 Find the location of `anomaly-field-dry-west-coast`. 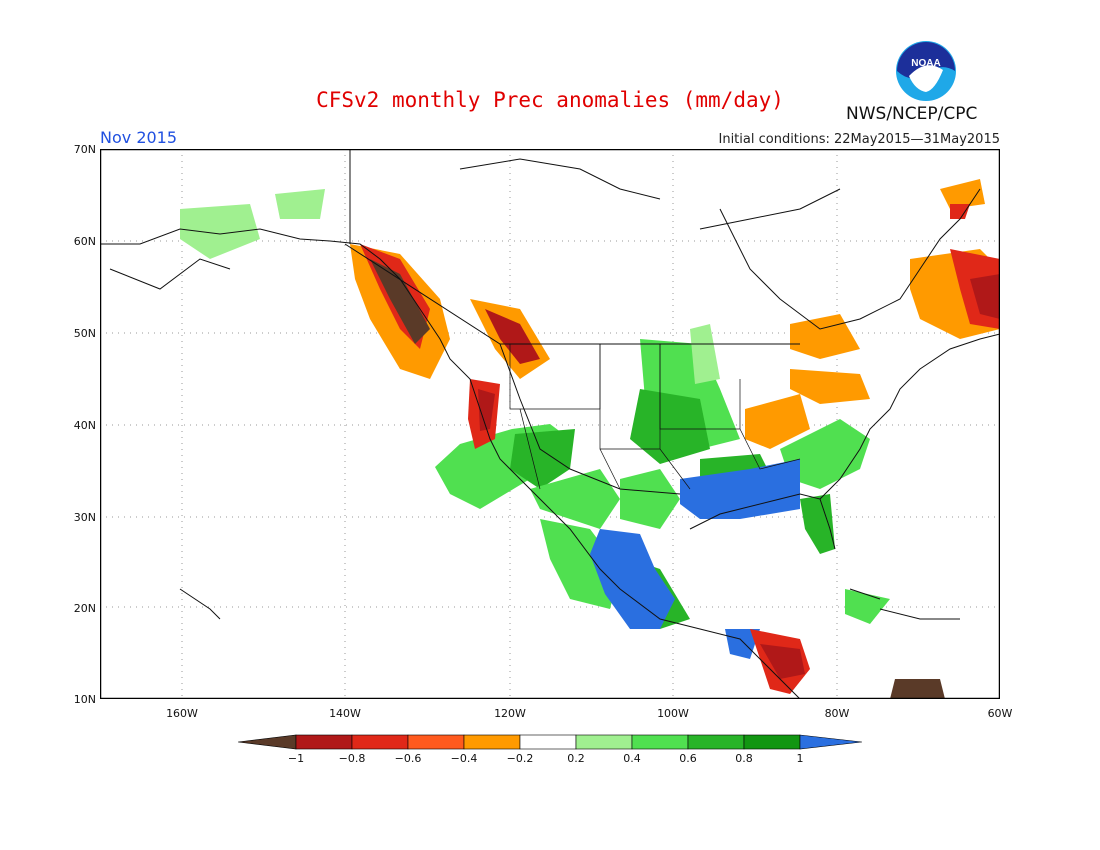

anomaly-field-dry-west-coast is located at coordinates (450, 346).